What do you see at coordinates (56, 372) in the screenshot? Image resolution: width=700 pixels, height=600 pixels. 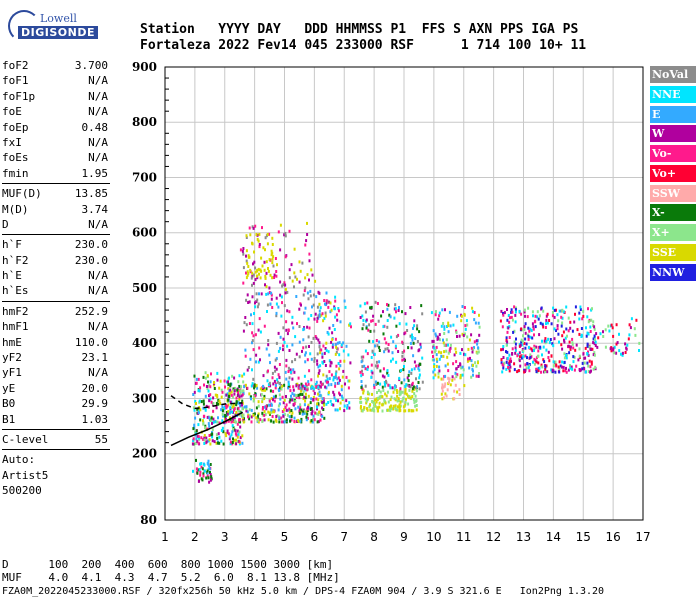 I see `param-row: yF1 N/A` at bounding box center [56, 372].